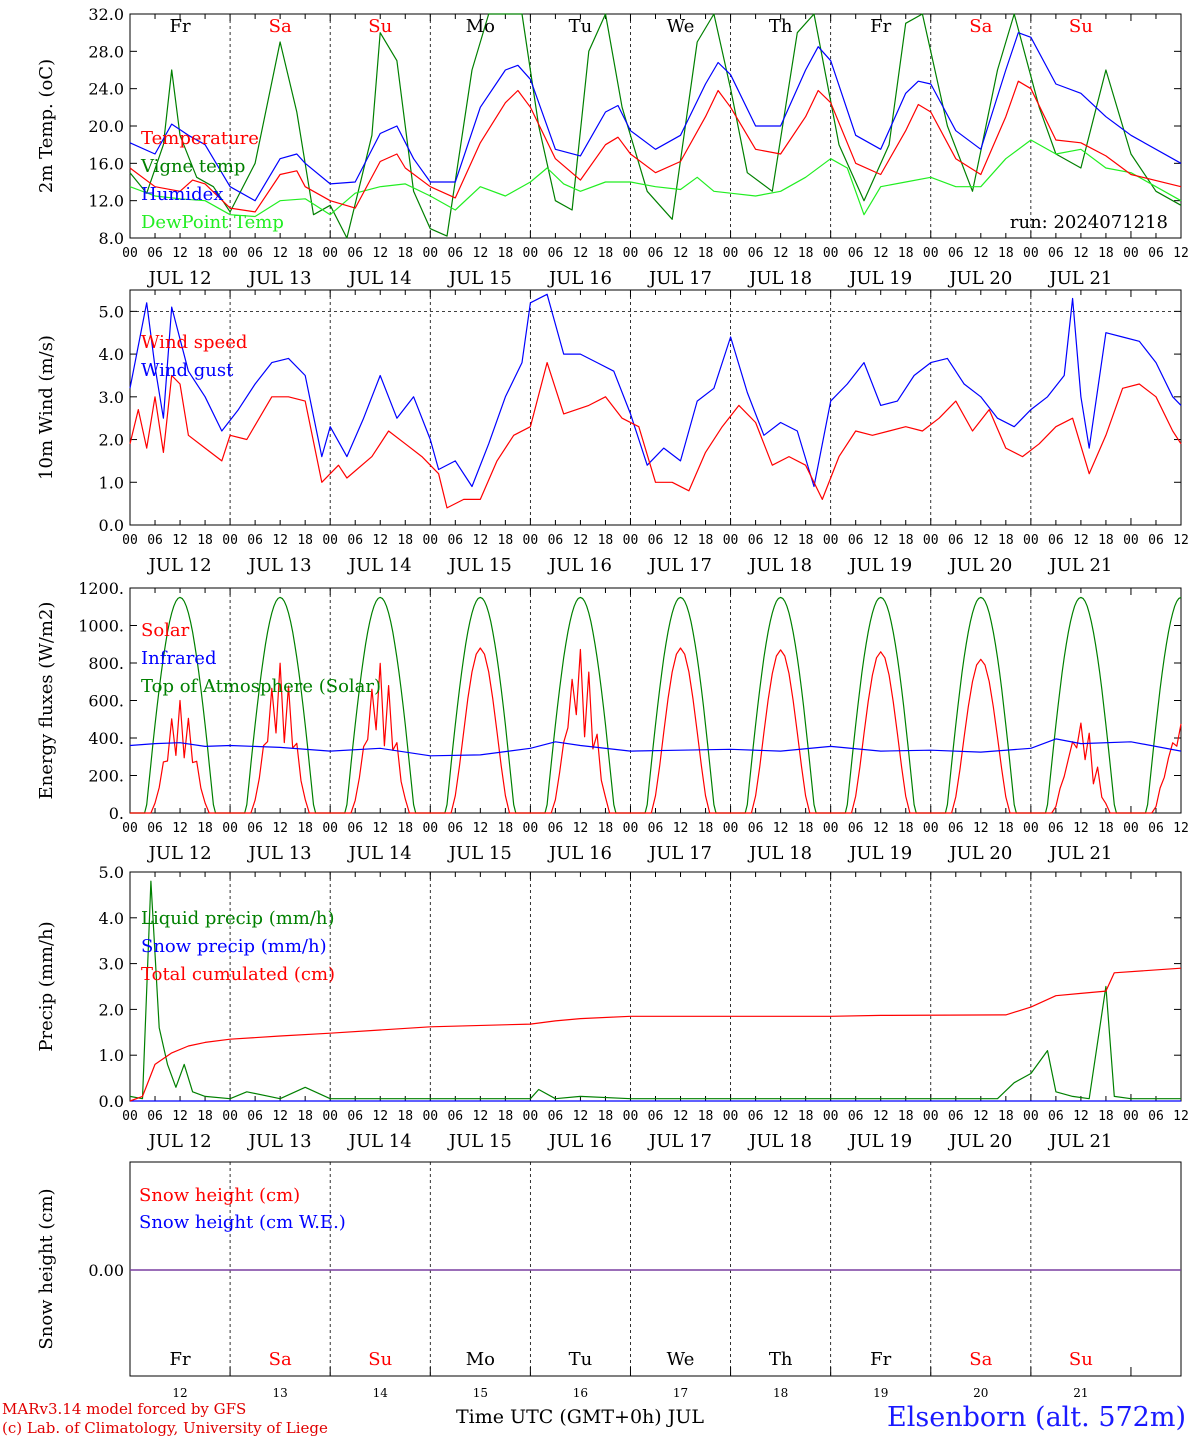  I want to click on date-label: JUL 20, so click(979, 565).